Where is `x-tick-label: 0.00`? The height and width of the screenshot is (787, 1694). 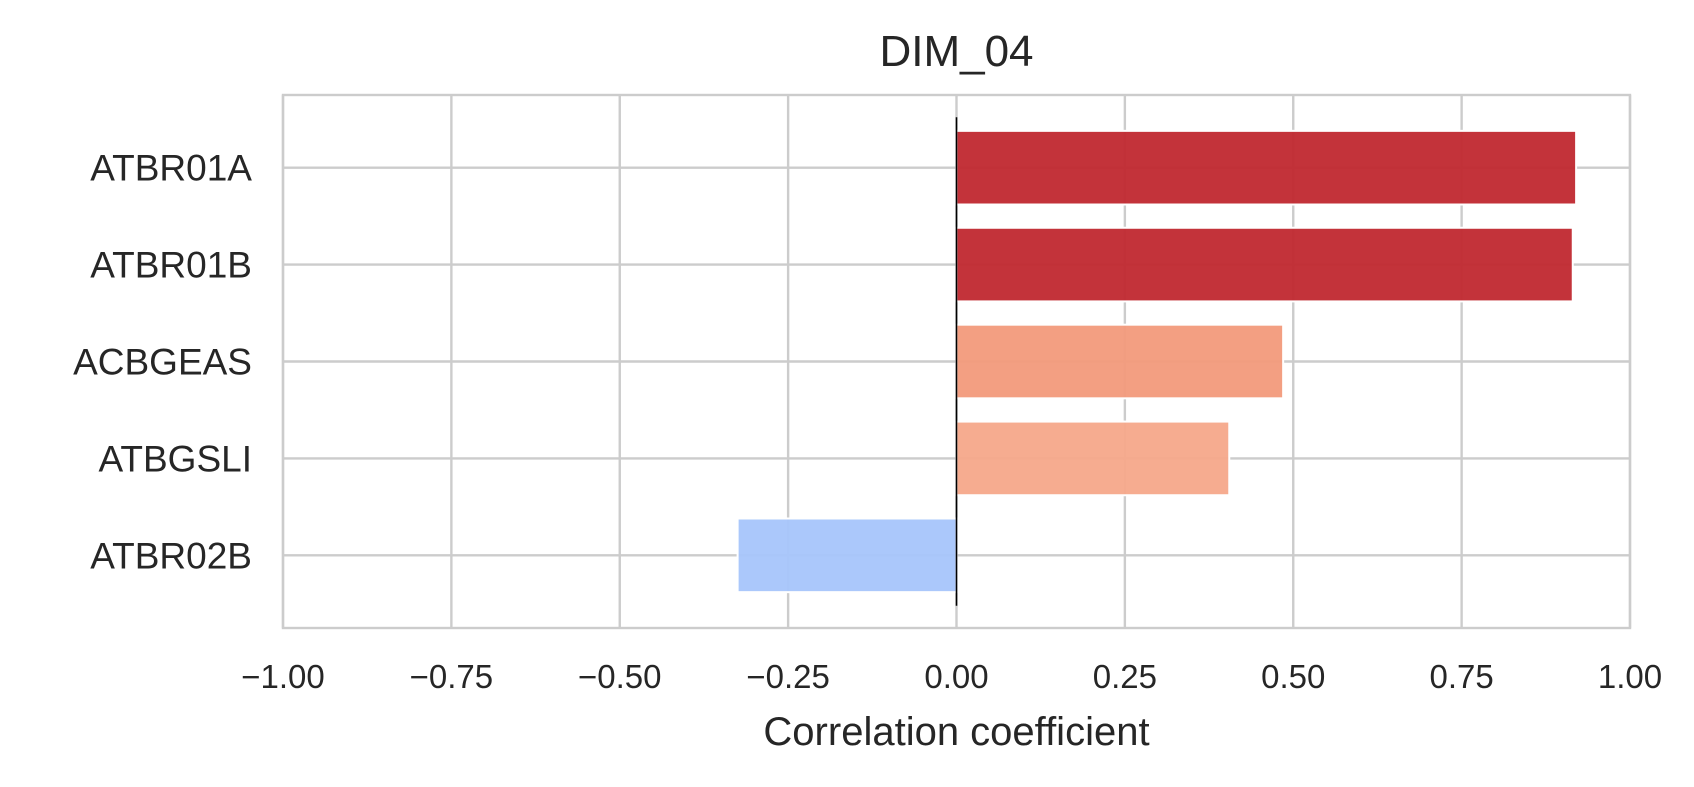 x-tick-label: 0.00 is located at coordinates (956, 676).